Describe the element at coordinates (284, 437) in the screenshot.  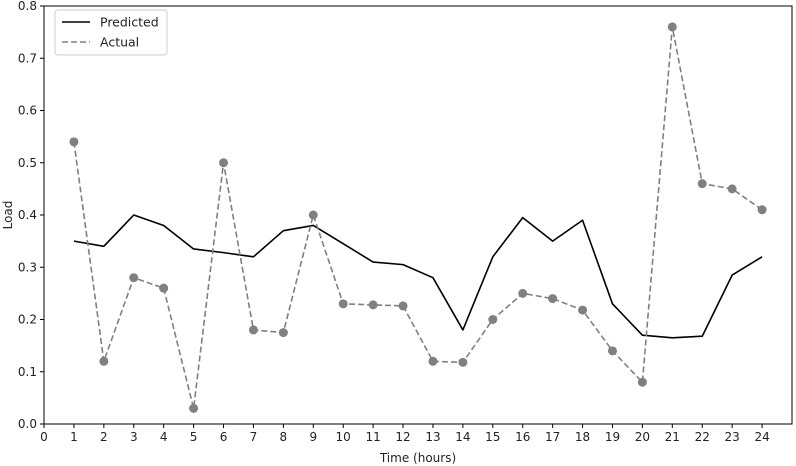
I see `x-tick-label: 8` at that location.